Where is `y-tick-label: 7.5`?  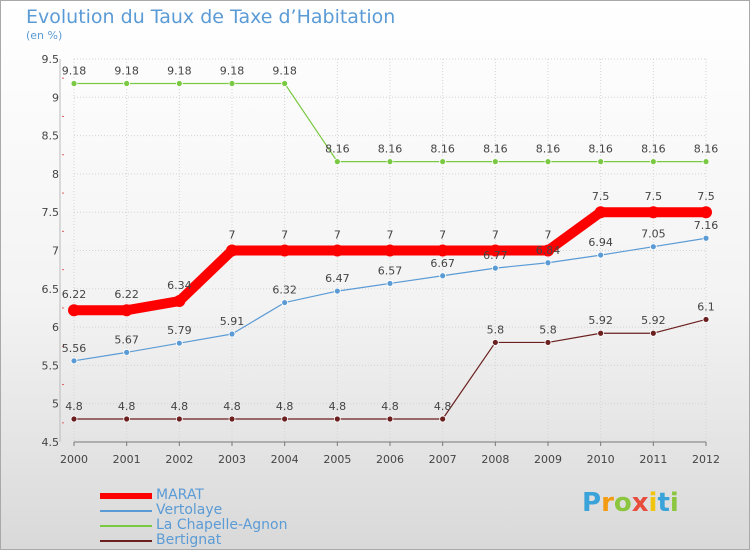 y-tick-label: 7.5 is located at coordinates (51, 212).